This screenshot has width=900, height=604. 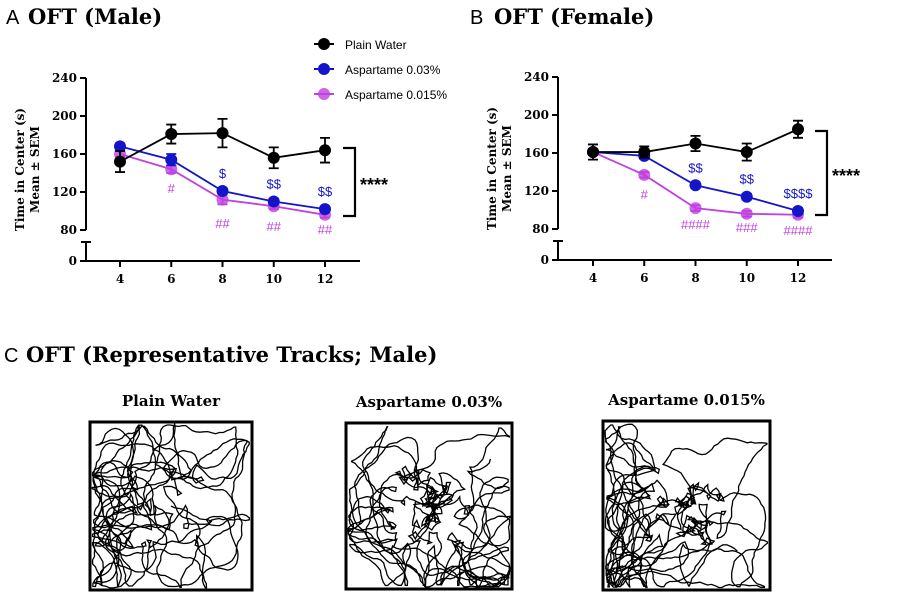 I want to click on panel-letter: C, so click(x=11, y=356).